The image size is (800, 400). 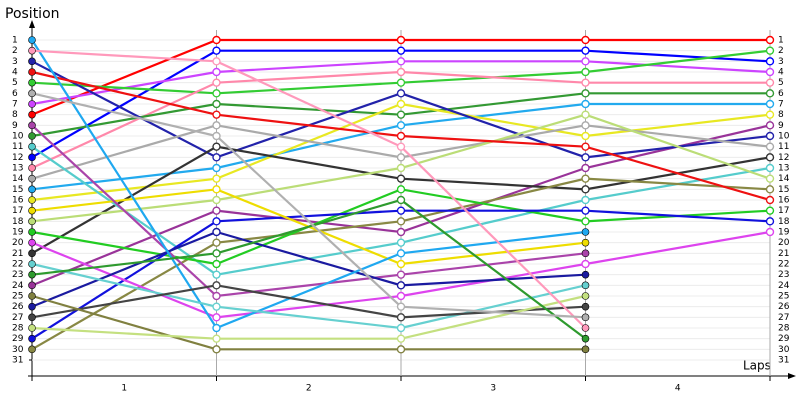 I want to click on y-tick-label-right: 27, so click(x=783, y=318).